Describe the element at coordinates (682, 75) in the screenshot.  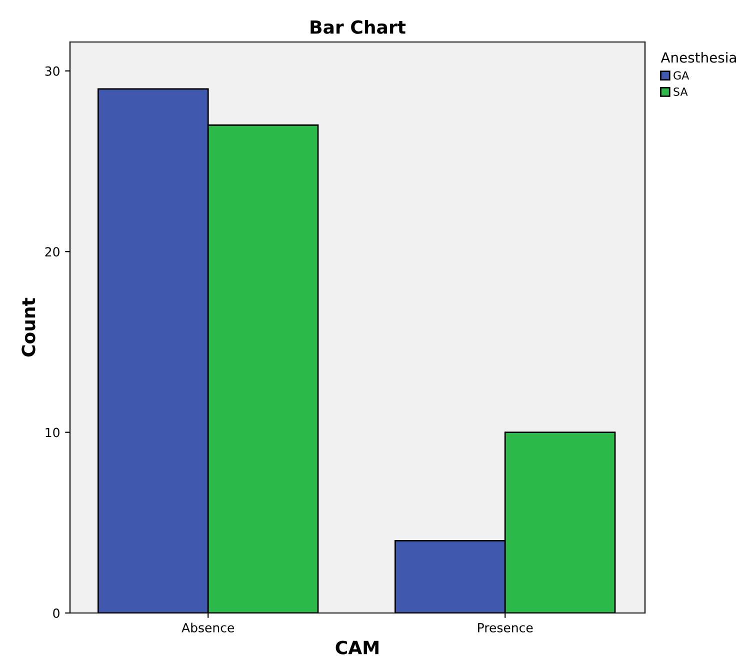
I see `legend-label: GA` at that location.